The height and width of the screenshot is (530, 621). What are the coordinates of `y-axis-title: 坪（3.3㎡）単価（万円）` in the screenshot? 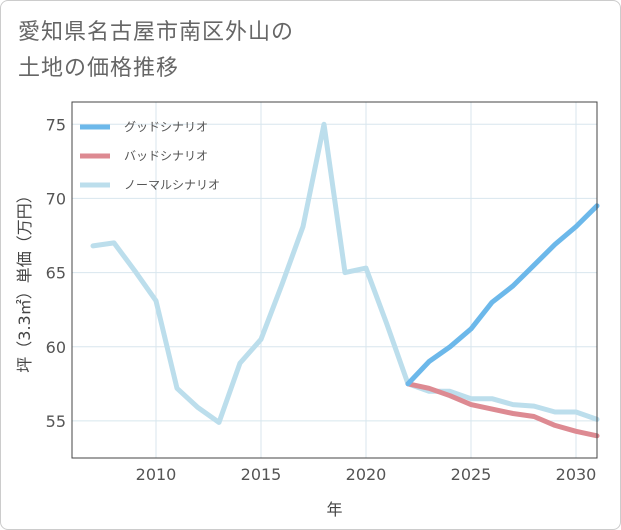 It's located at (24, 279).